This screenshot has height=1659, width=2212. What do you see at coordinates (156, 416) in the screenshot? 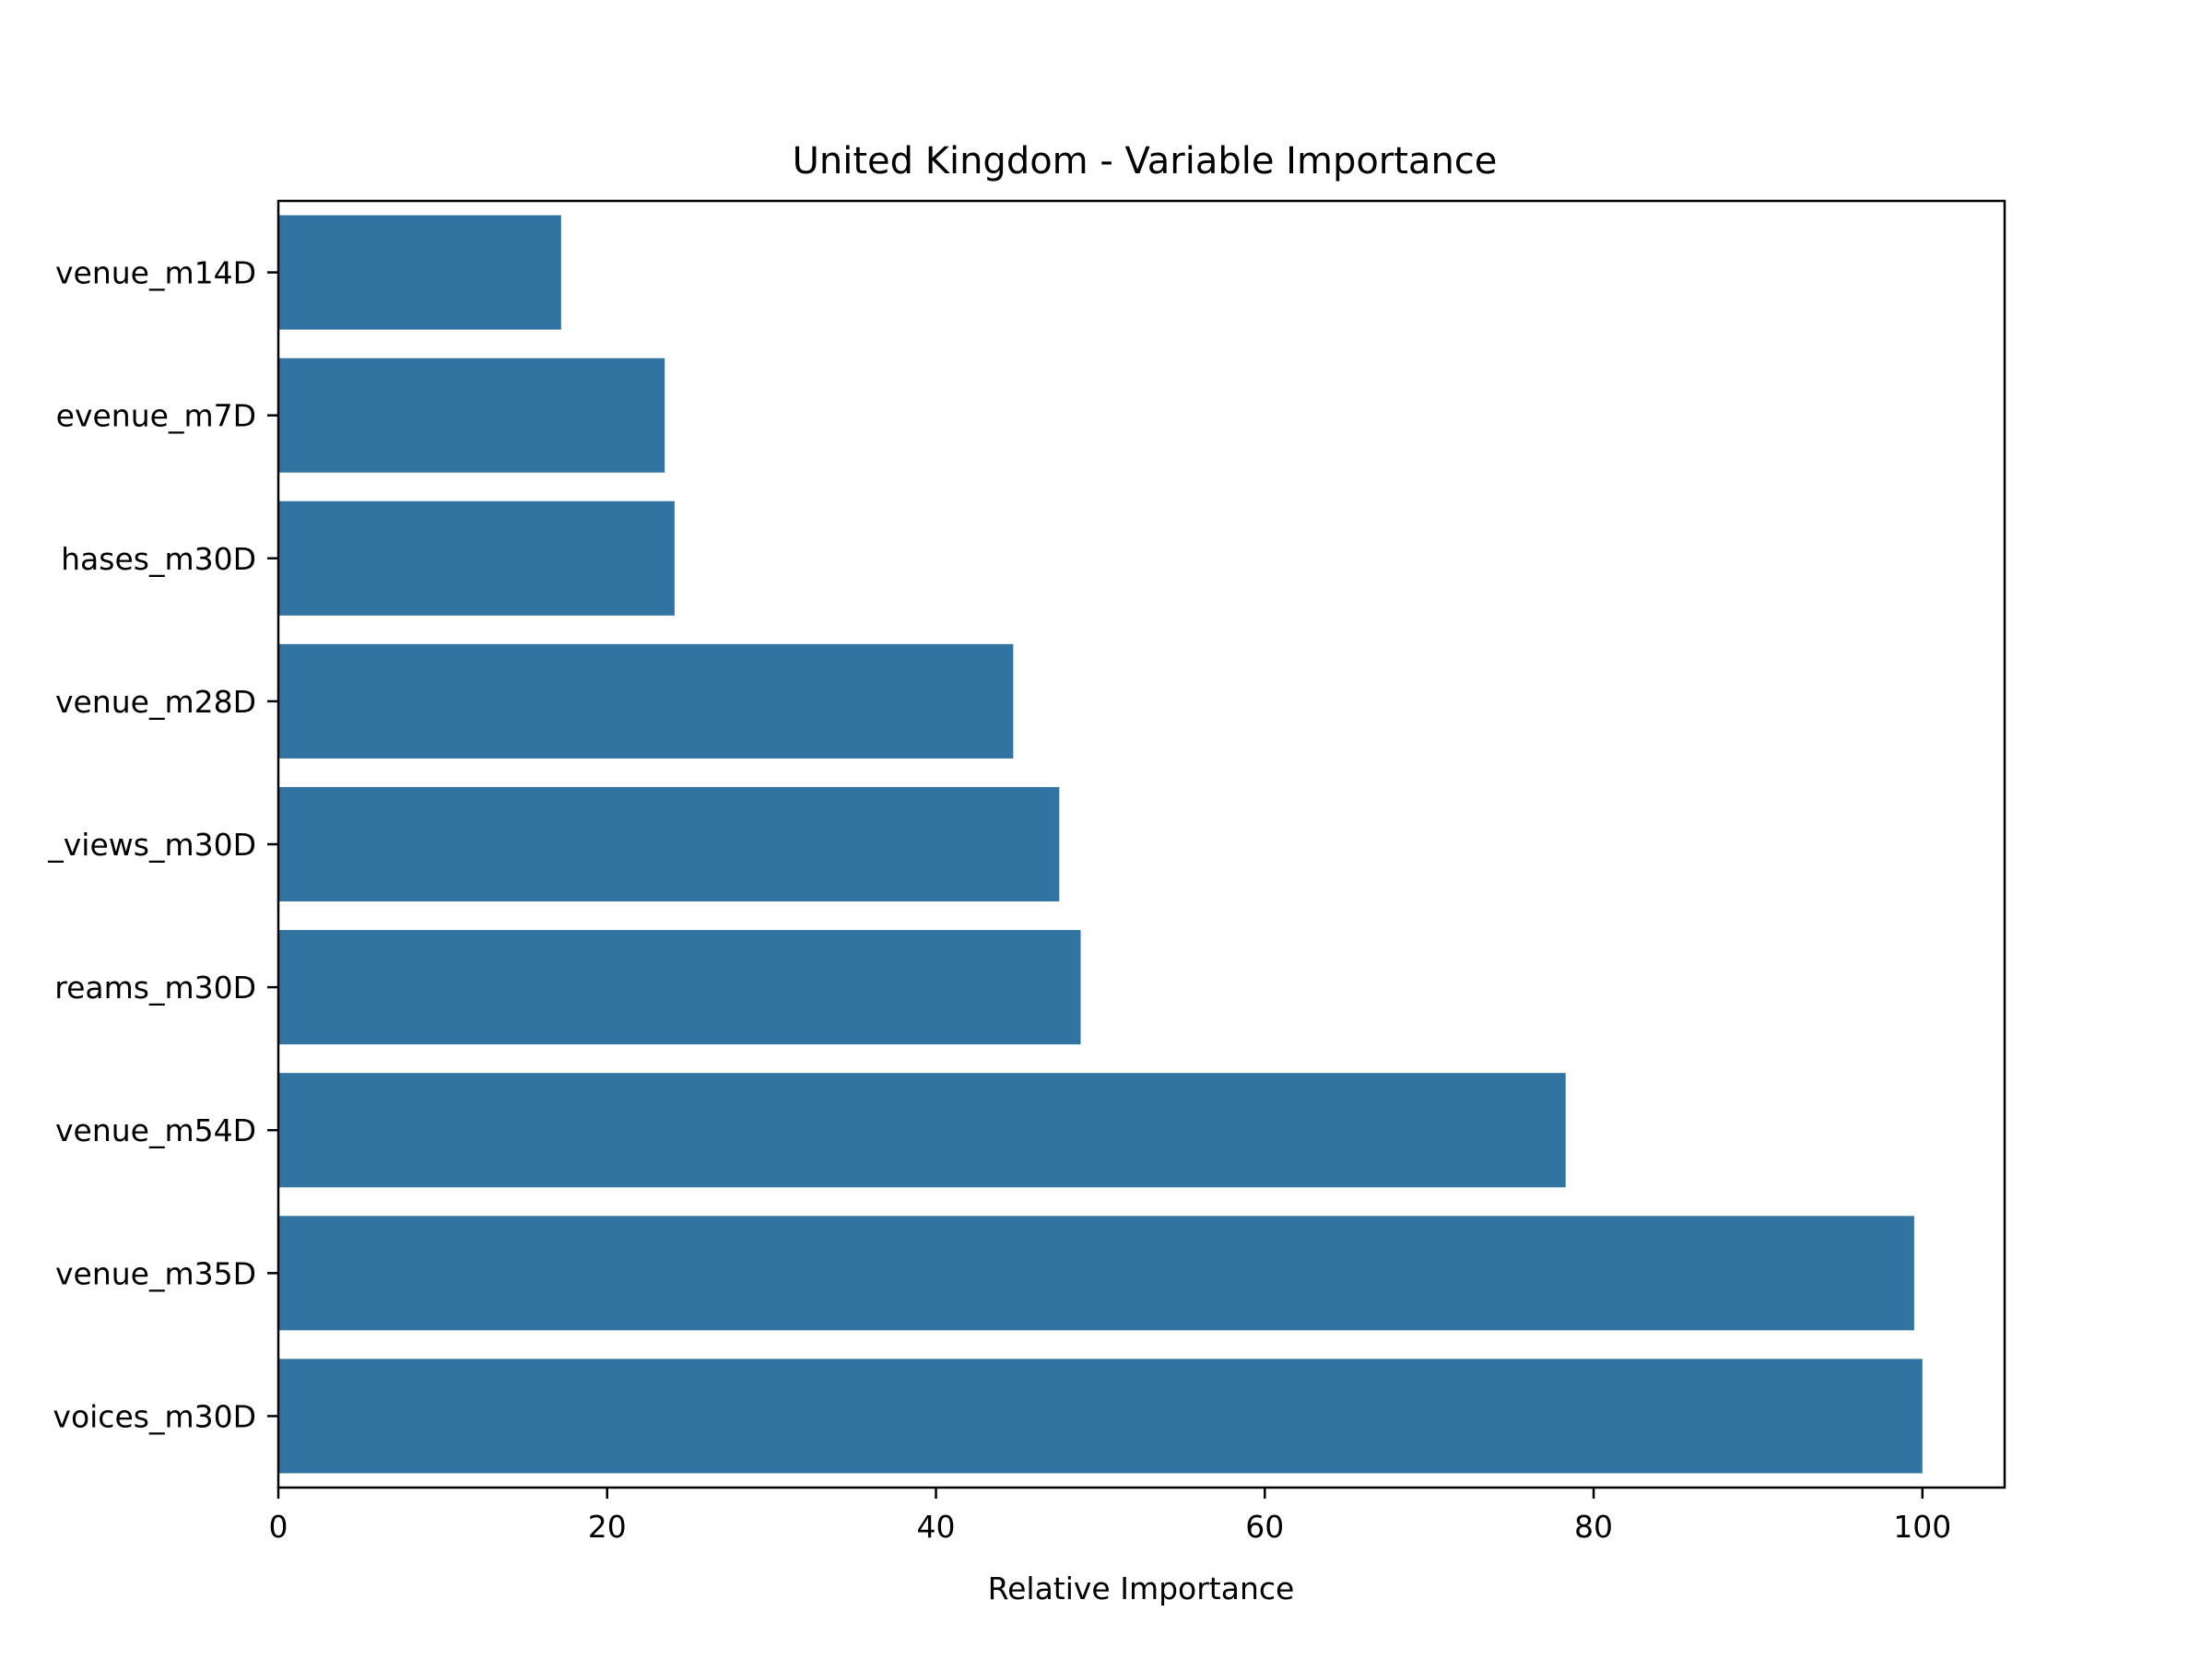
I see `y-tick-label-1: evenue_m7D` at bounding box center [156, 416].